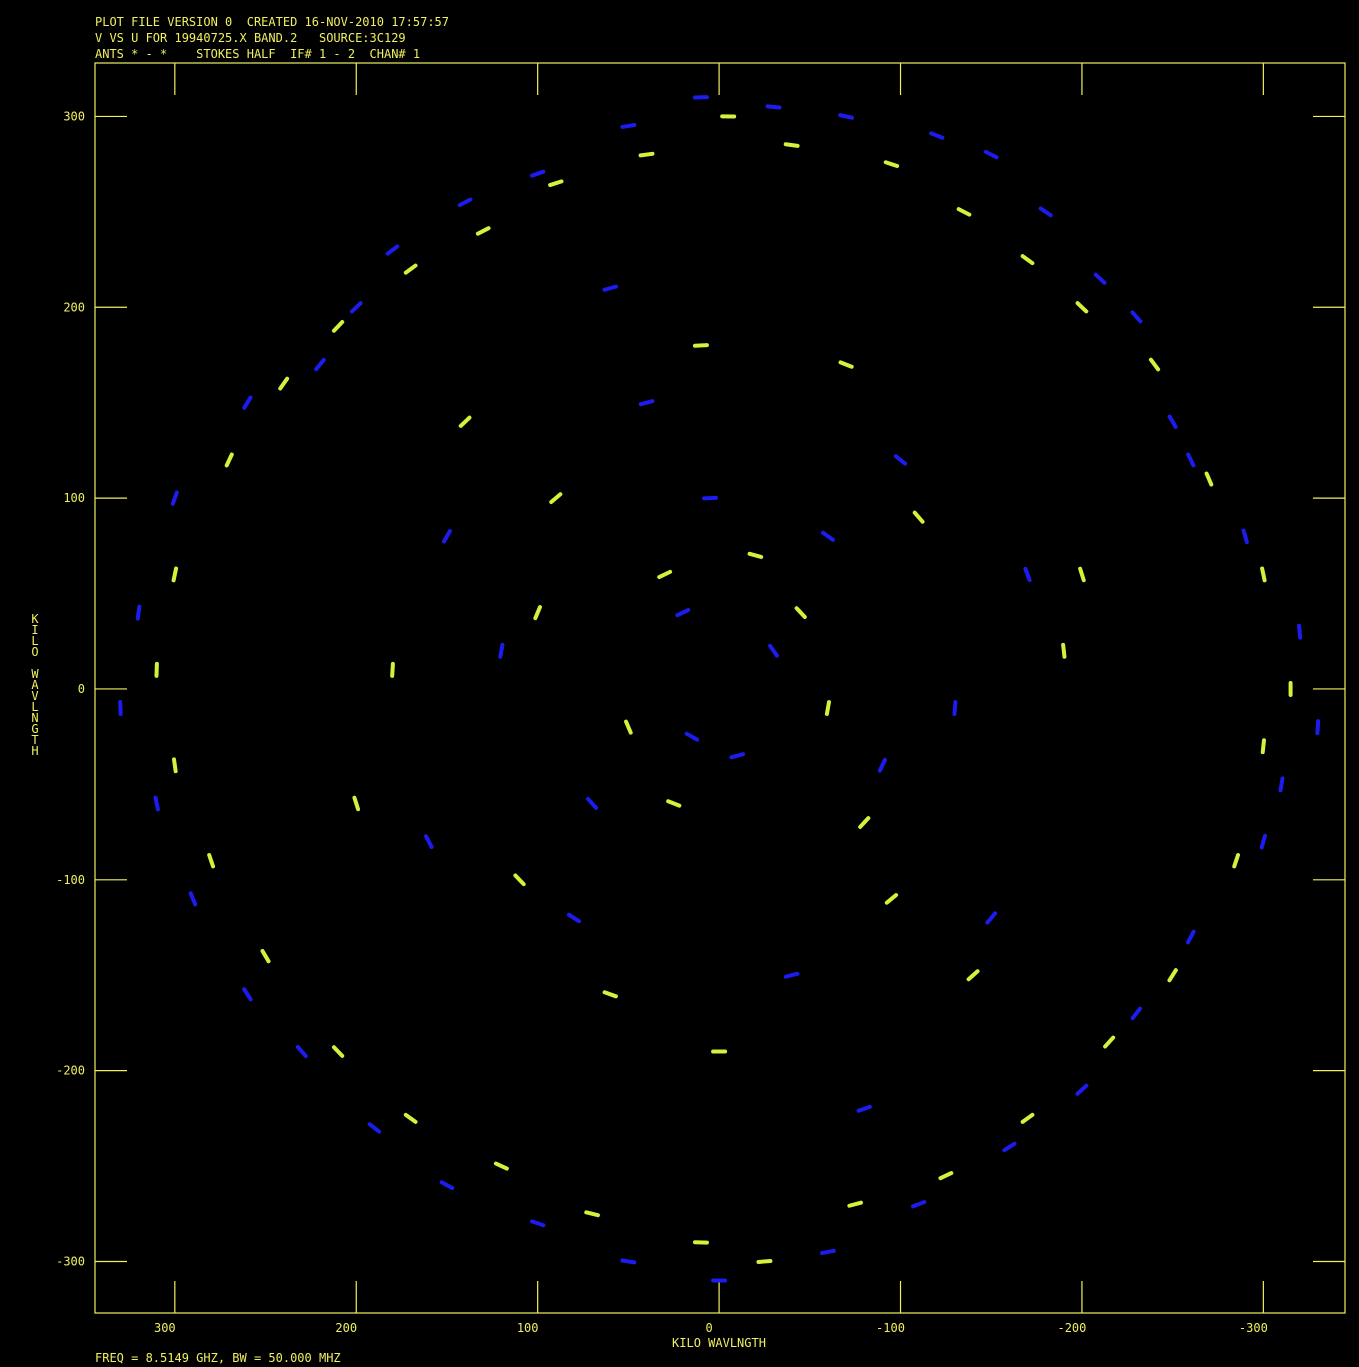 This screenshot has width=1359, height=1367. What do you see at coordinates (74, 116) in the screenshot?
I see `y-tick-label: 300` at bounding box center [74, 116].